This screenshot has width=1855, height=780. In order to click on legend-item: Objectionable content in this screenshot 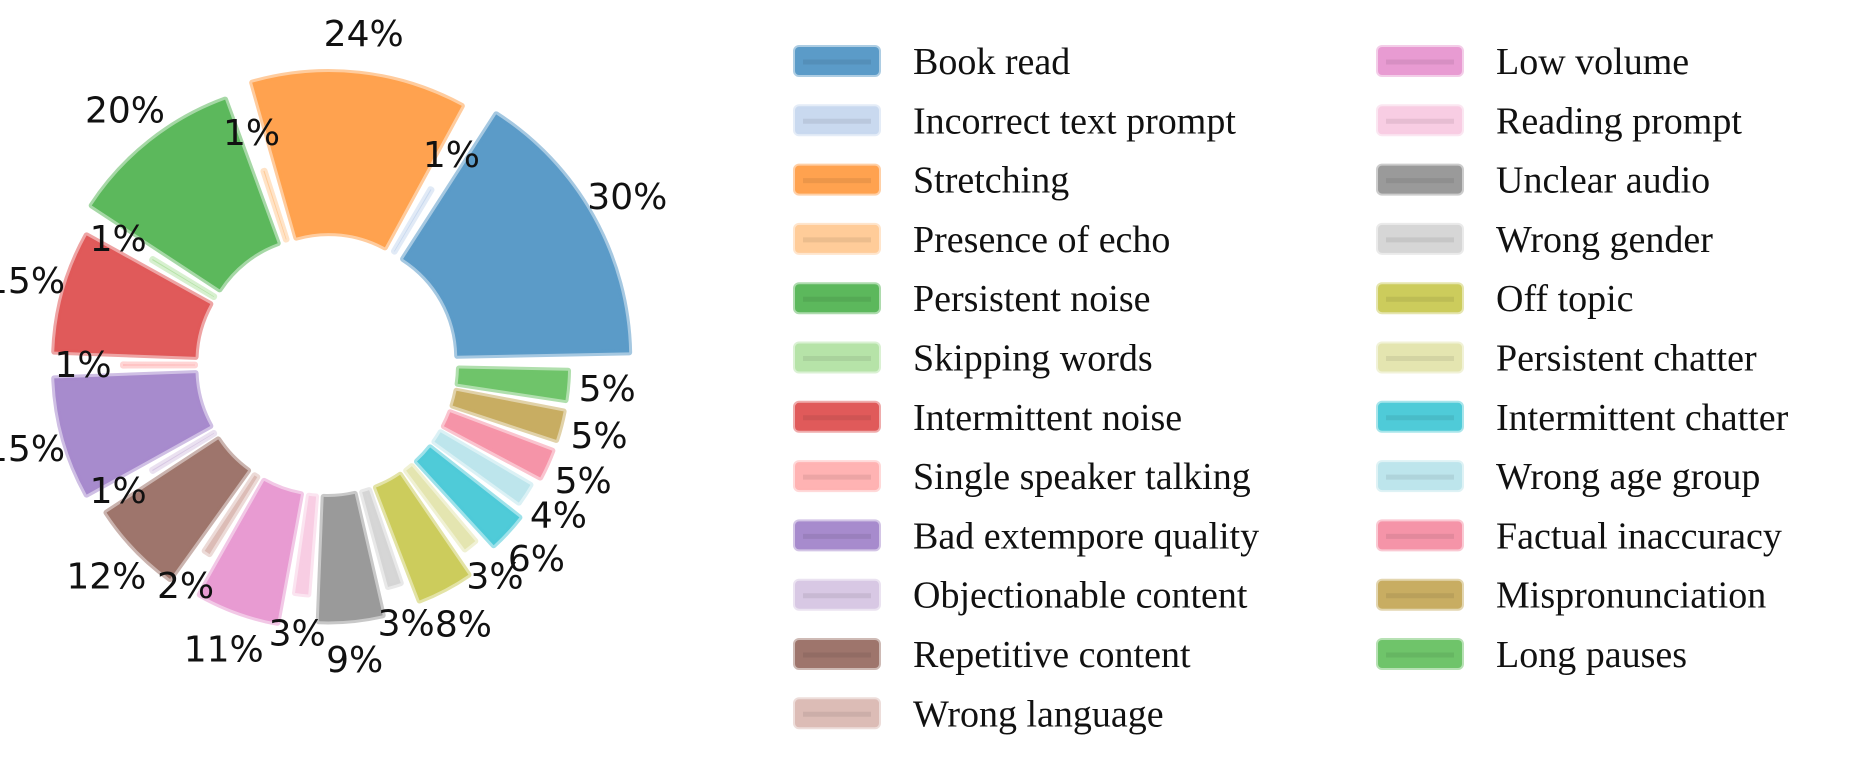, I will do `click(1020, 596)`.